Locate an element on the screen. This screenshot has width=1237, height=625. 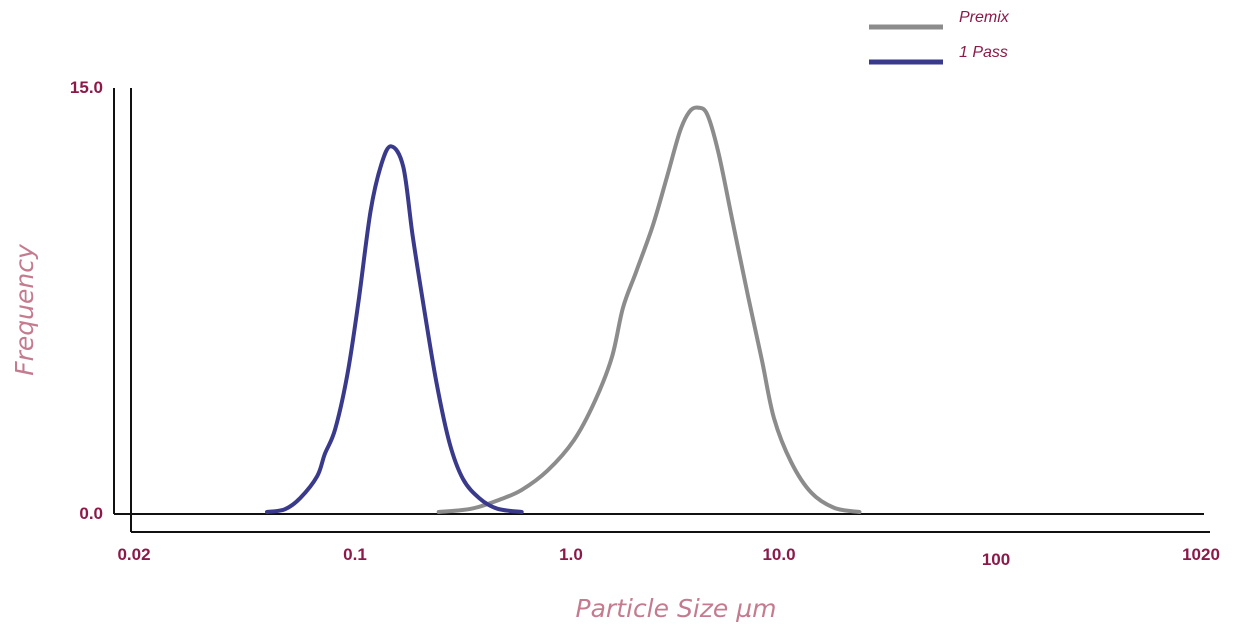
y-axis-title: Frequency is located at coordinates (24, 309).